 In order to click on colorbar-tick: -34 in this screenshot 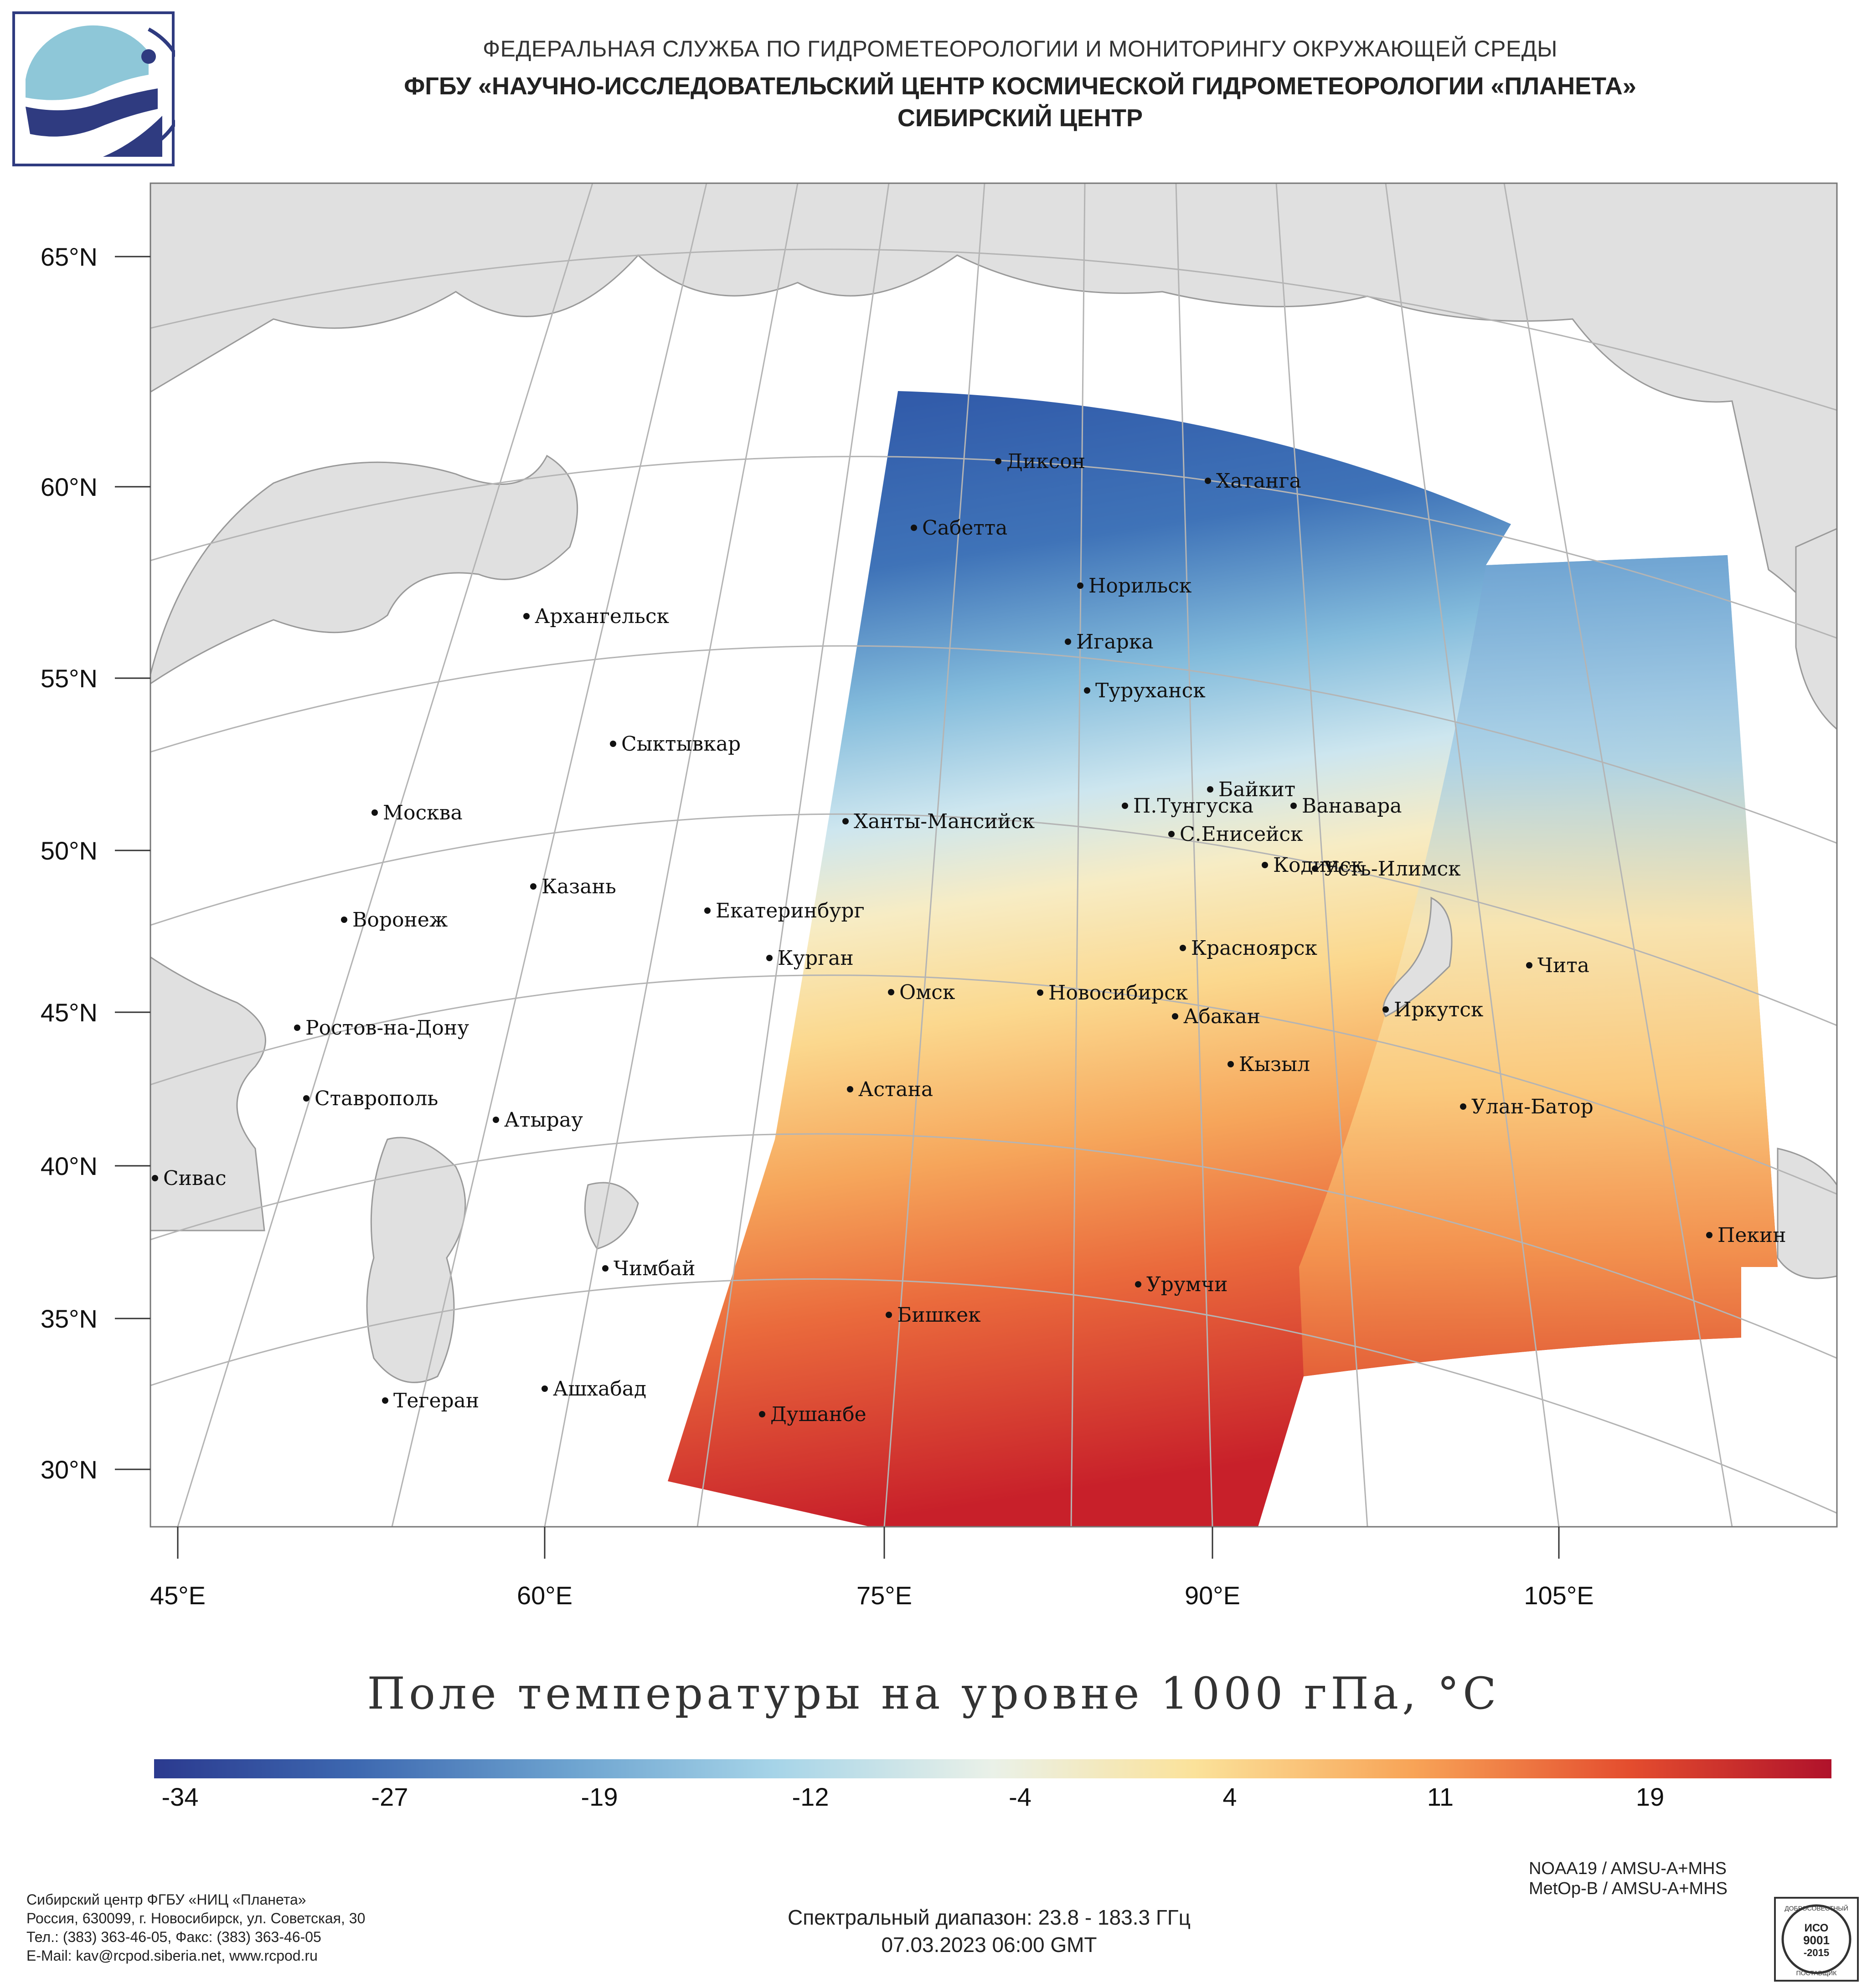, I will do `click(180, 1797)`.